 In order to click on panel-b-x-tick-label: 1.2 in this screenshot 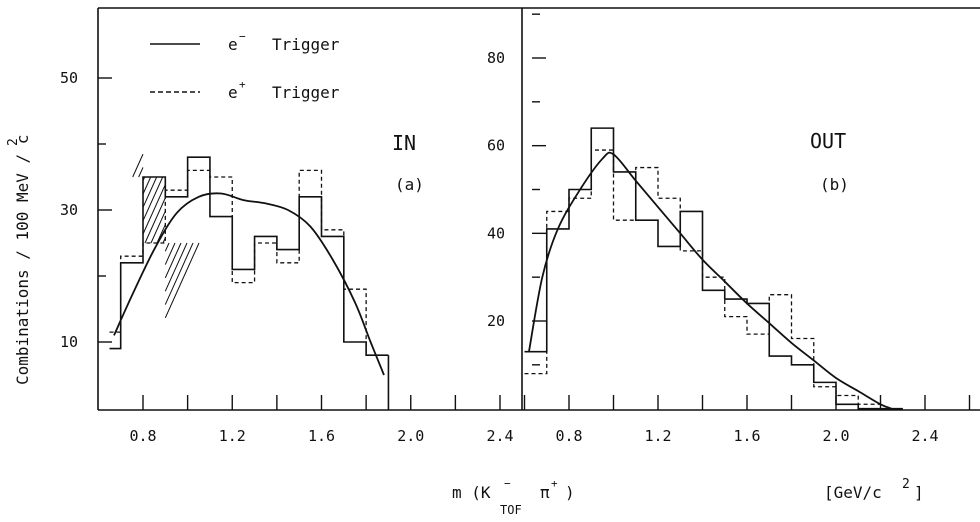, I will do `click(657, 436)`.